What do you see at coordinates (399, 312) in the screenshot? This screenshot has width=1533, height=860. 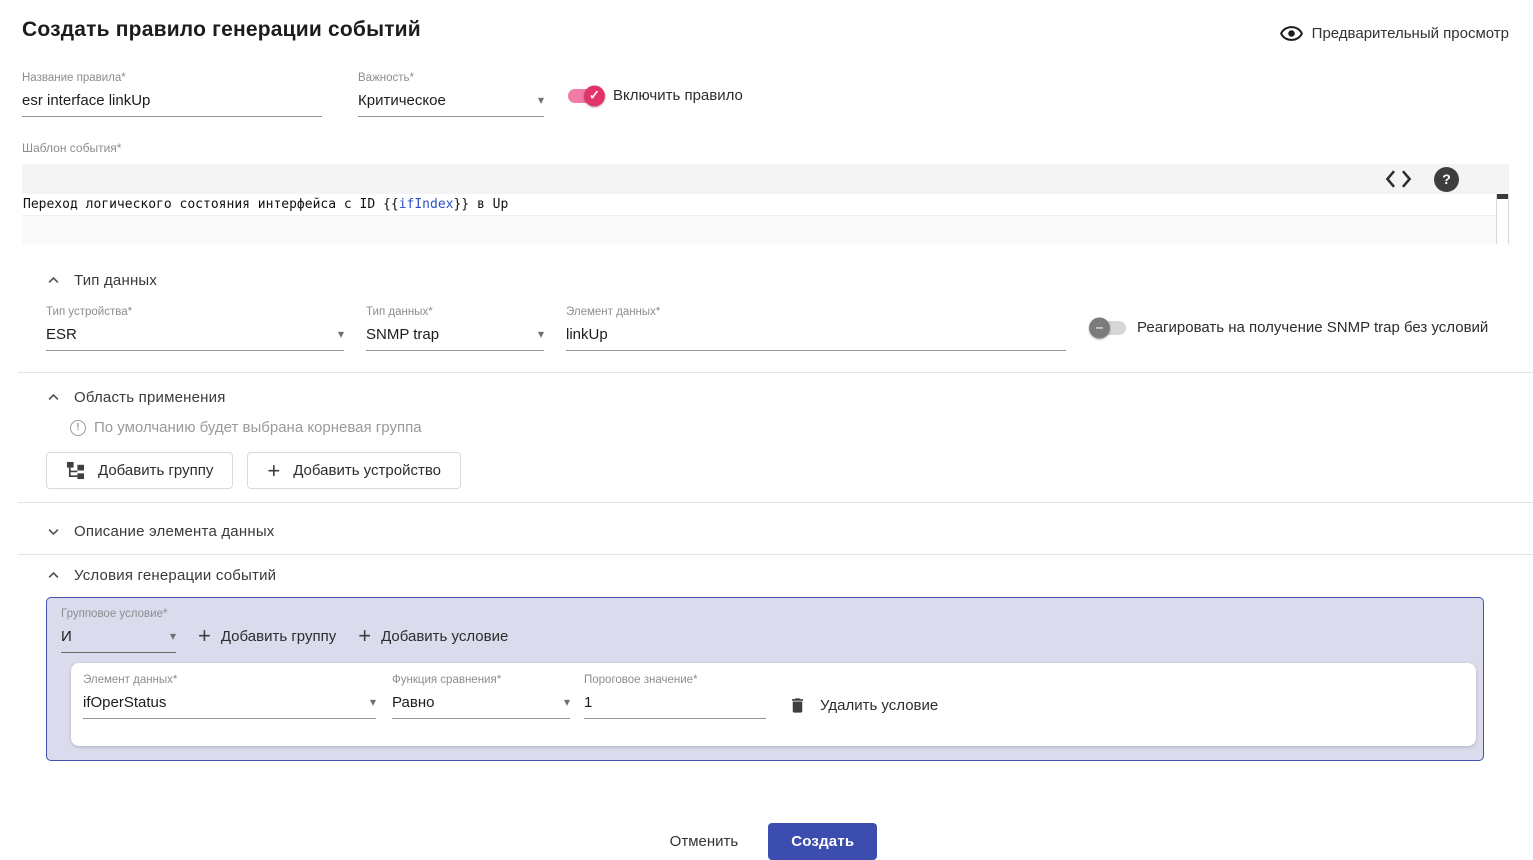 I see `data-kind-label: Тип данных*` at bounding box center [399, 312].